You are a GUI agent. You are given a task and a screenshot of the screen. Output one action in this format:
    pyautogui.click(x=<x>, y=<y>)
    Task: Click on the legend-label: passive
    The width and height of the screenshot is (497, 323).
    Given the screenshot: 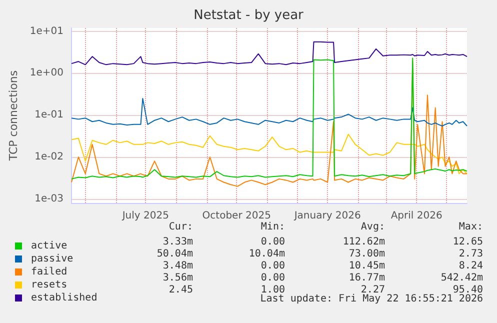 What is the action you would take?
    pyautogui.click(x=52, y=259)
    